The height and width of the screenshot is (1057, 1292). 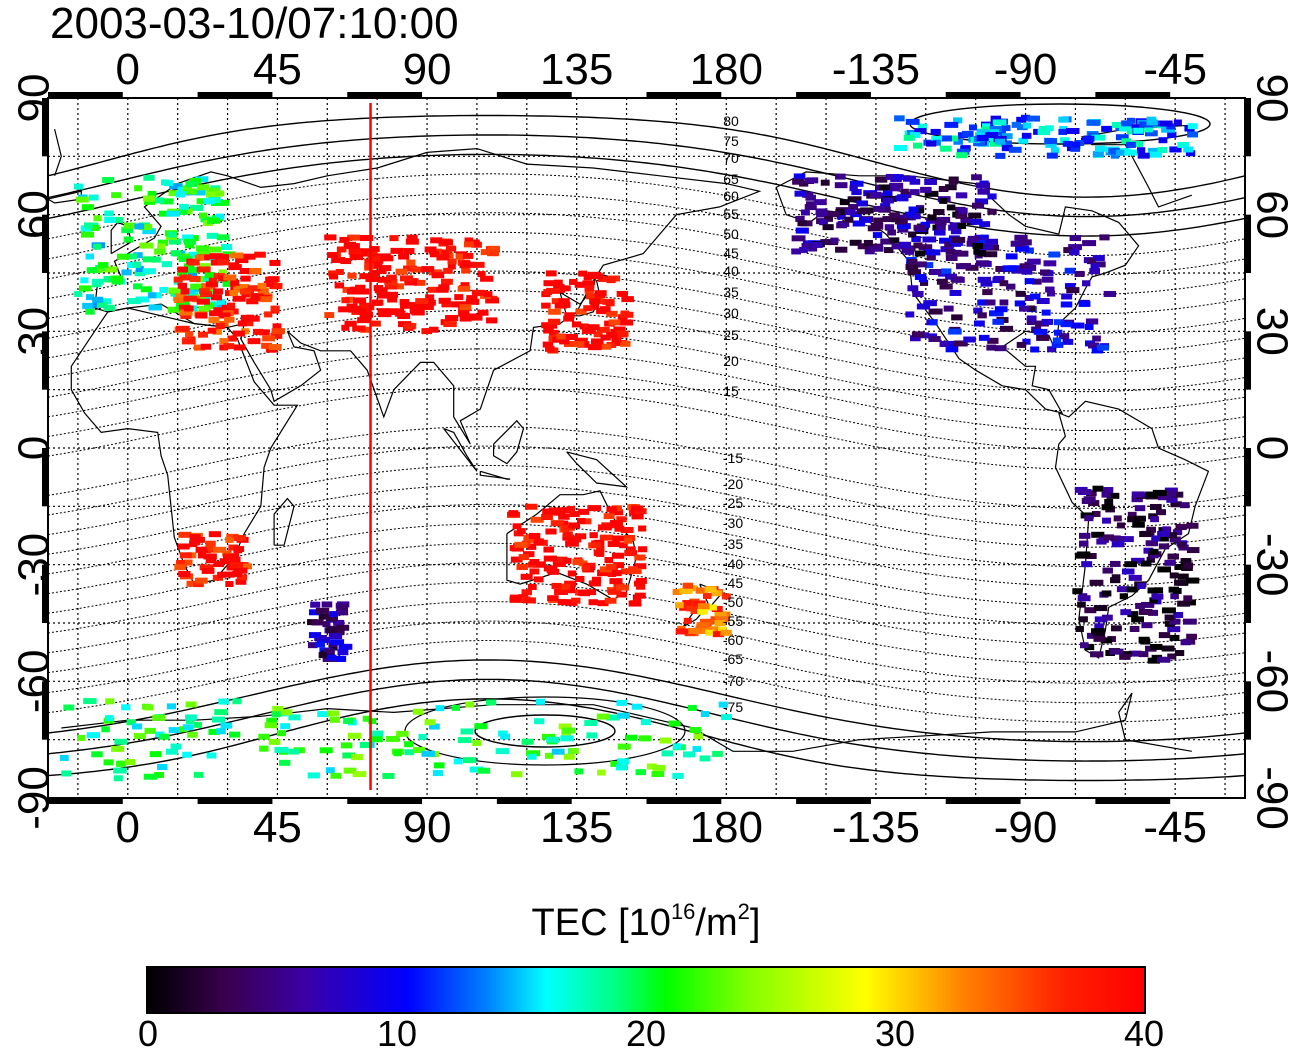 I want to click on contour-label: 75, so click(x=731, y=141).